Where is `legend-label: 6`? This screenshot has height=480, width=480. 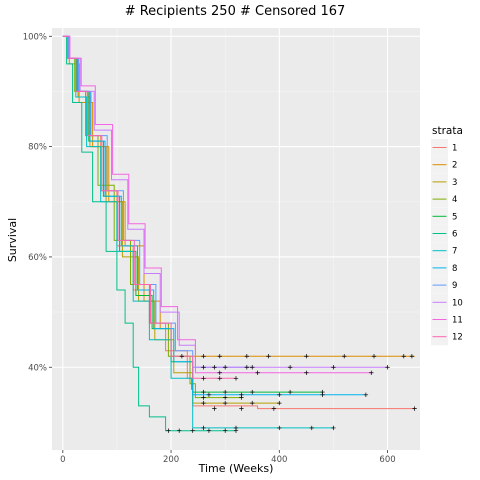 legend-label: 6 is located at coordinates (454, 235).